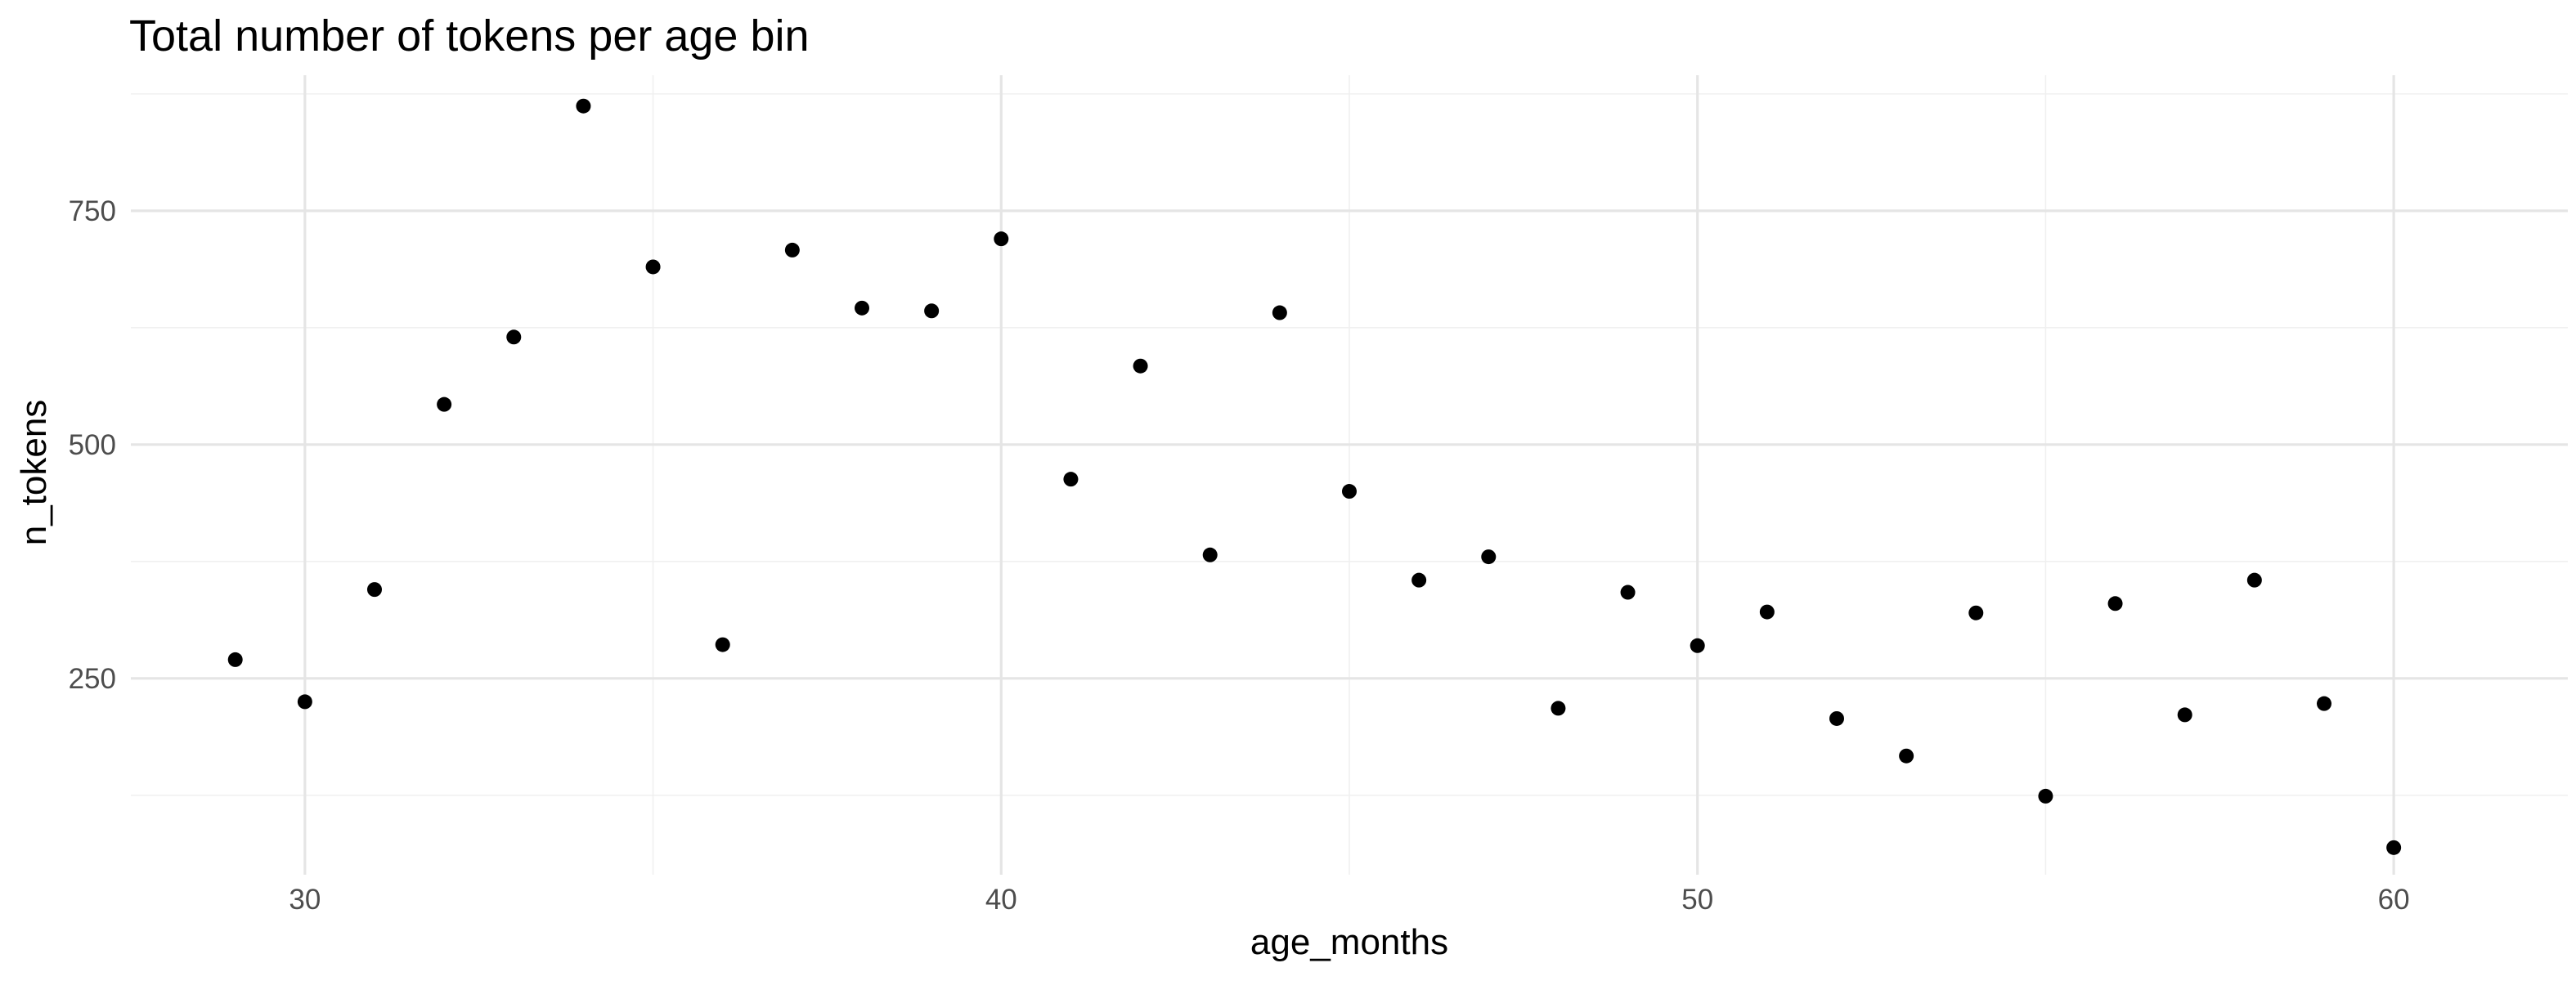 The width and height of the screenshot is (2576, 981). I want to click on x-axis-tick-labels: 30 40 50 60, so click(1349, 900).